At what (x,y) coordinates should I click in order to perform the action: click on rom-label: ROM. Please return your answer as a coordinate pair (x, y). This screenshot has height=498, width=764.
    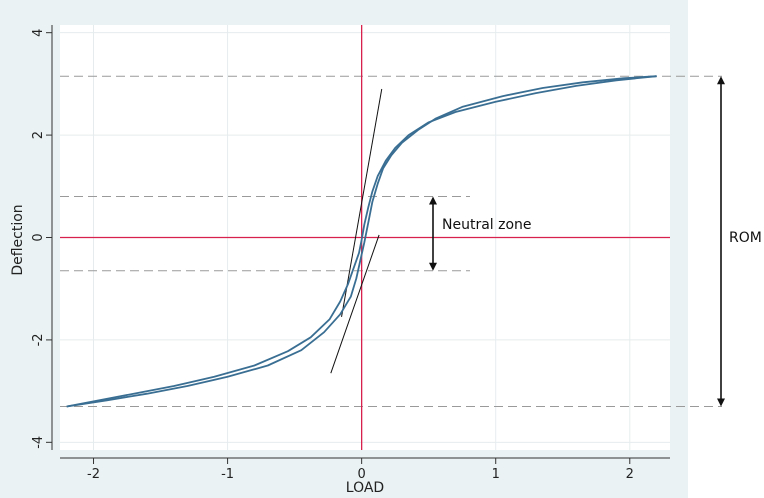
    Looking at the image, I should click on (745, 238).